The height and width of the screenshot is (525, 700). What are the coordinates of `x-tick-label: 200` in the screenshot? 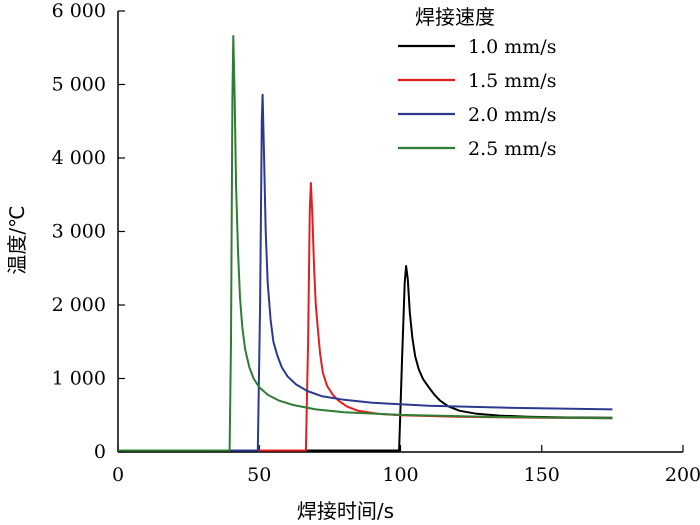 It's located at (682, 475).